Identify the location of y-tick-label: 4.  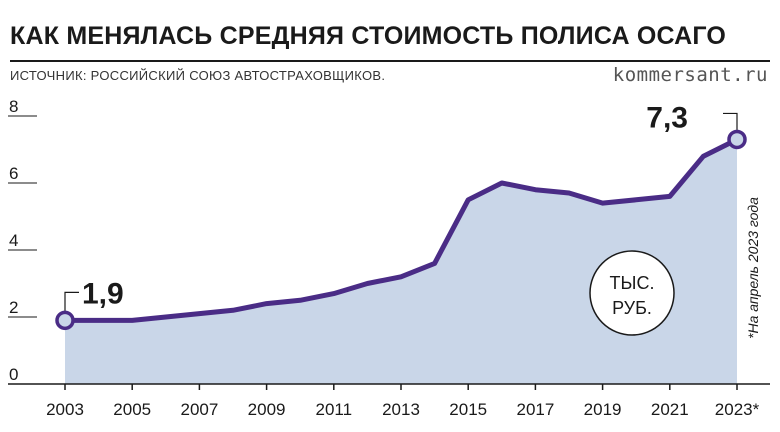
(13, 240).